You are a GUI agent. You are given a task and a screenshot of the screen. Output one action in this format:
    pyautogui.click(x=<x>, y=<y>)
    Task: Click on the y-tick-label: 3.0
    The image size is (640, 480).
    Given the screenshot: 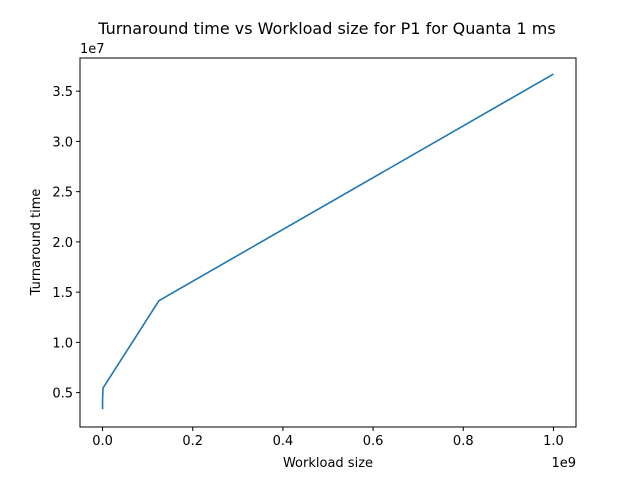 What is the action you would take?
    pyautogui.click(x=62, y=142)
    